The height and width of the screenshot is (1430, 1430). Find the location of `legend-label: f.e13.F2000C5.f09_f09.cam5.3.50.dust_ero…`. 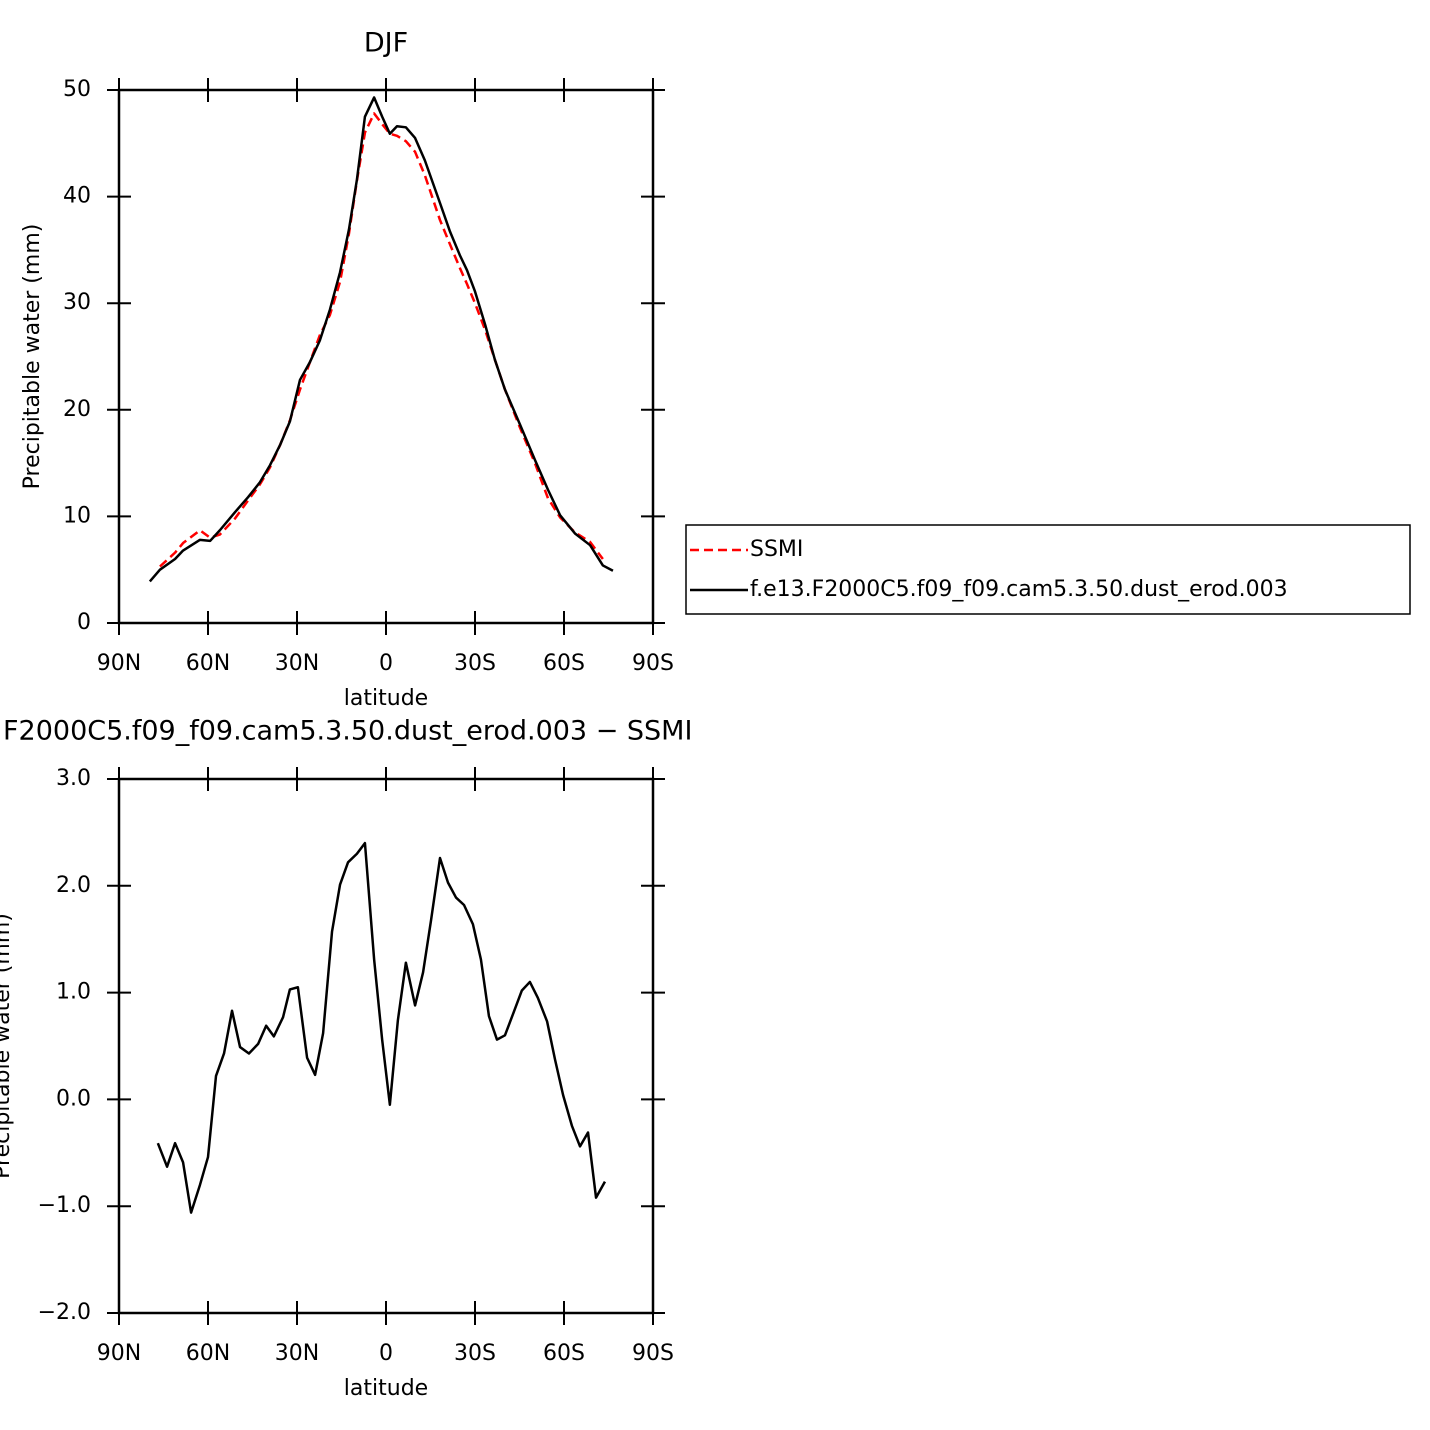

legend-label: f.e13.F2000C5.f09_f09.cam5.3.50.dust_ero… is located at coordinates (1019, 589).